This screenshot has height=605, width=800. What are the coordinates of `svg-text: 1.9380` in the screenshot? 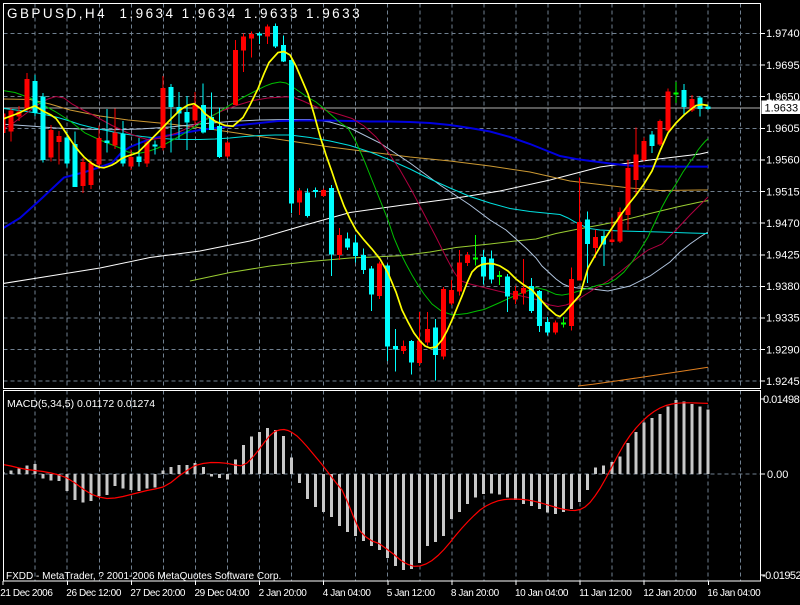 It's located at (783, 287).